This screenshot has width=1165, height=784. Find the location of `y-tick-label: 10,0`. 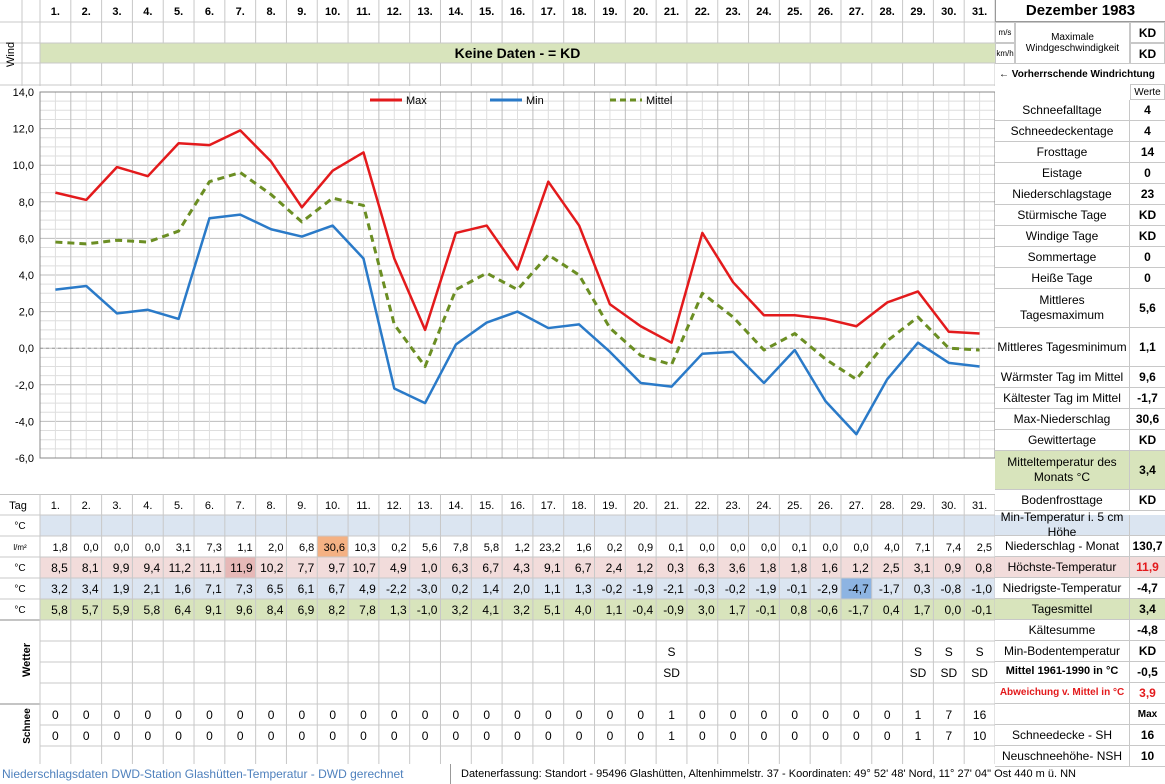

y-tick-label: 10,0 is located at coordinates (23, 166).